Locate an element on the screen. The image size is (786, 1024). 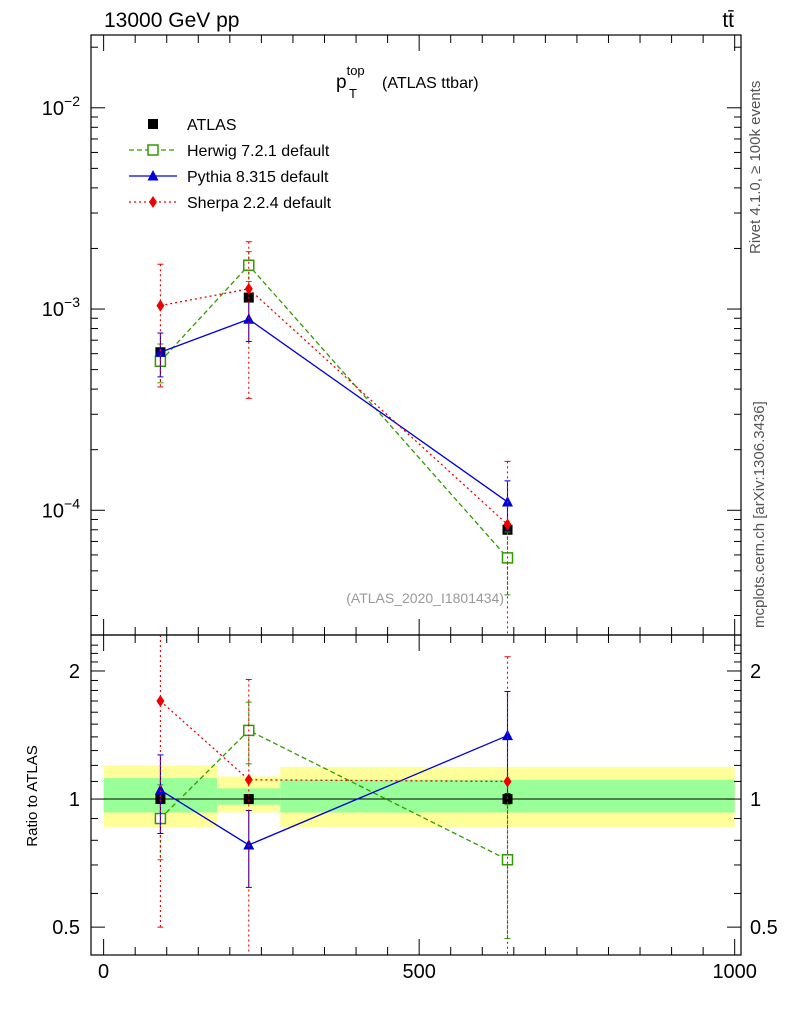
ratio-ytick-label-right-2: 2 is located at coordinates (755, 672).